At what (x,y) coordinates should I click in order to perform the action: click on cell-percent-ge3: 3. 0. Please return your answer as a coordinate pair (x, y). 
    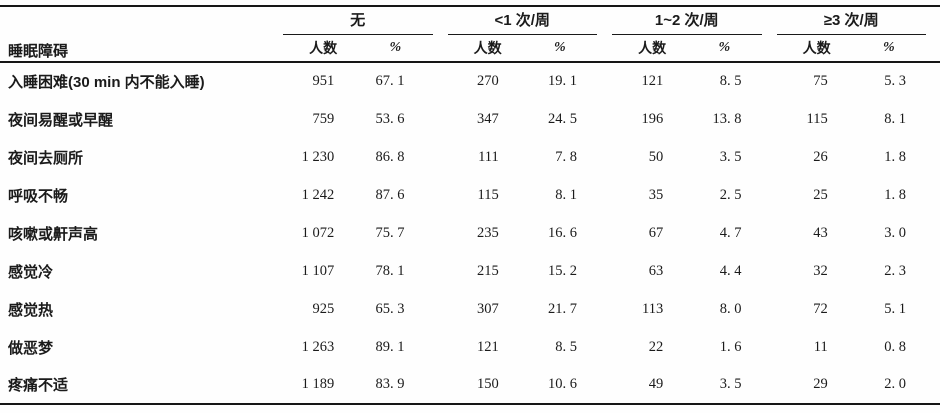
    Looking at the image, I should click on (895, 232).